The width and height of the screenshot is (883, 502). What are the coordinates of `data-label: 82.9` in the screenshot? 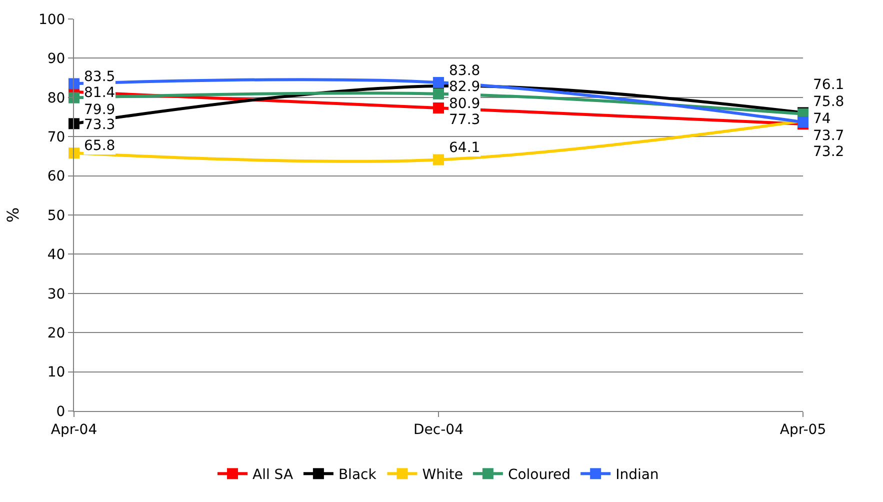 It's located at (464, 87).